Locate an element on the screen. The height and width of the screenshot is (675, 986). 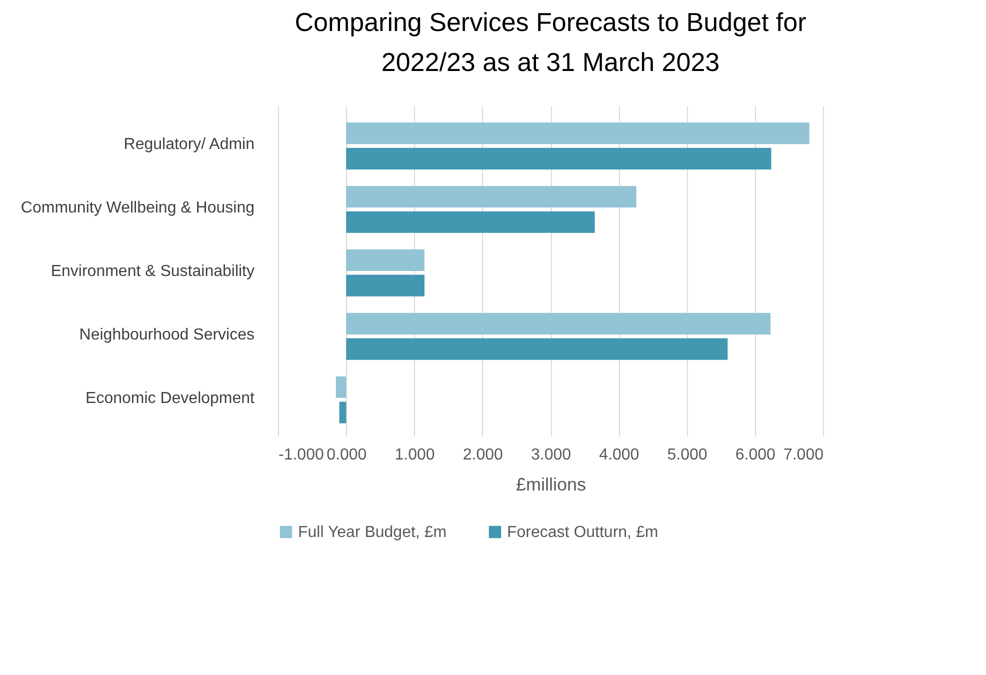
x-tick-label: 6.000 is located at coordinates (755, 455).